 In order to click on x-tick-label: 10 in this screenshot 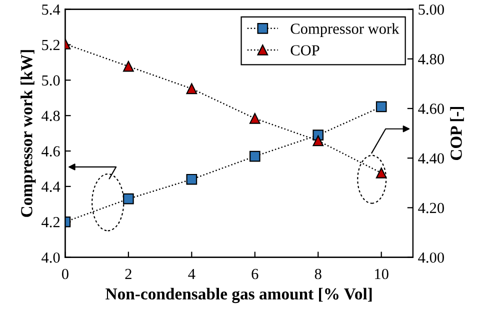, I will do `click(381, 274)`.